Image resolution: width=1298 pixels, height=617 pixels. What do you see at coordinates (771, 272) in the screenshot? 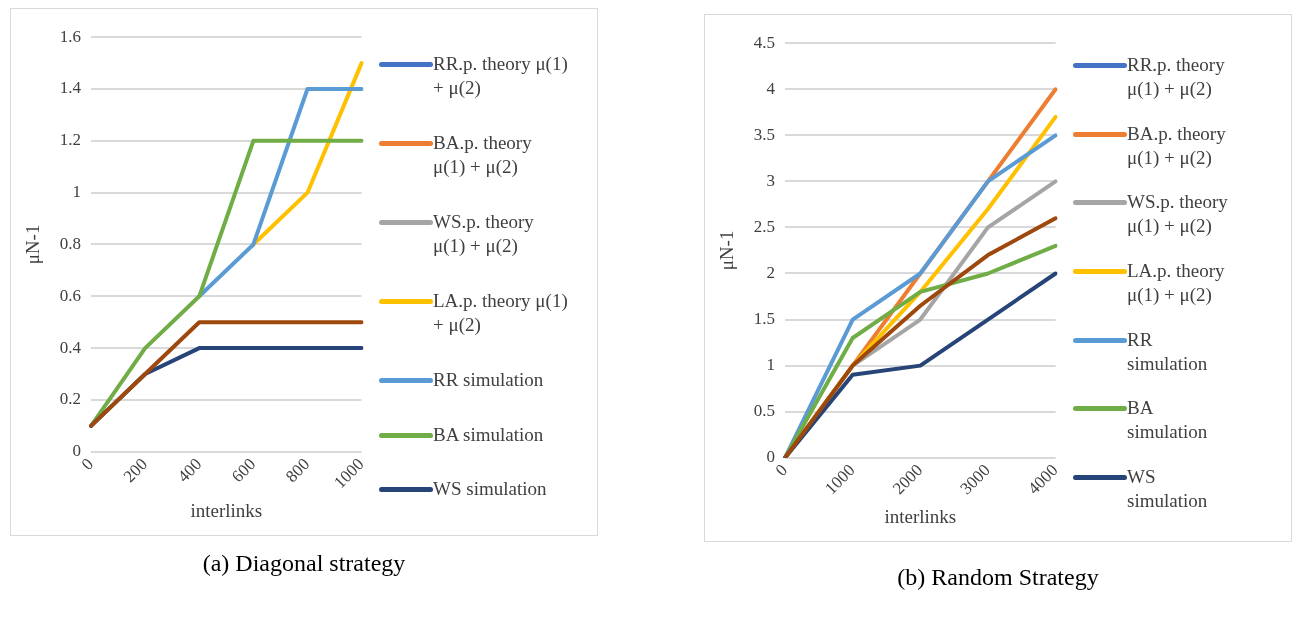
I see `y-tick-label: 2` at bounding box center [771, 272].